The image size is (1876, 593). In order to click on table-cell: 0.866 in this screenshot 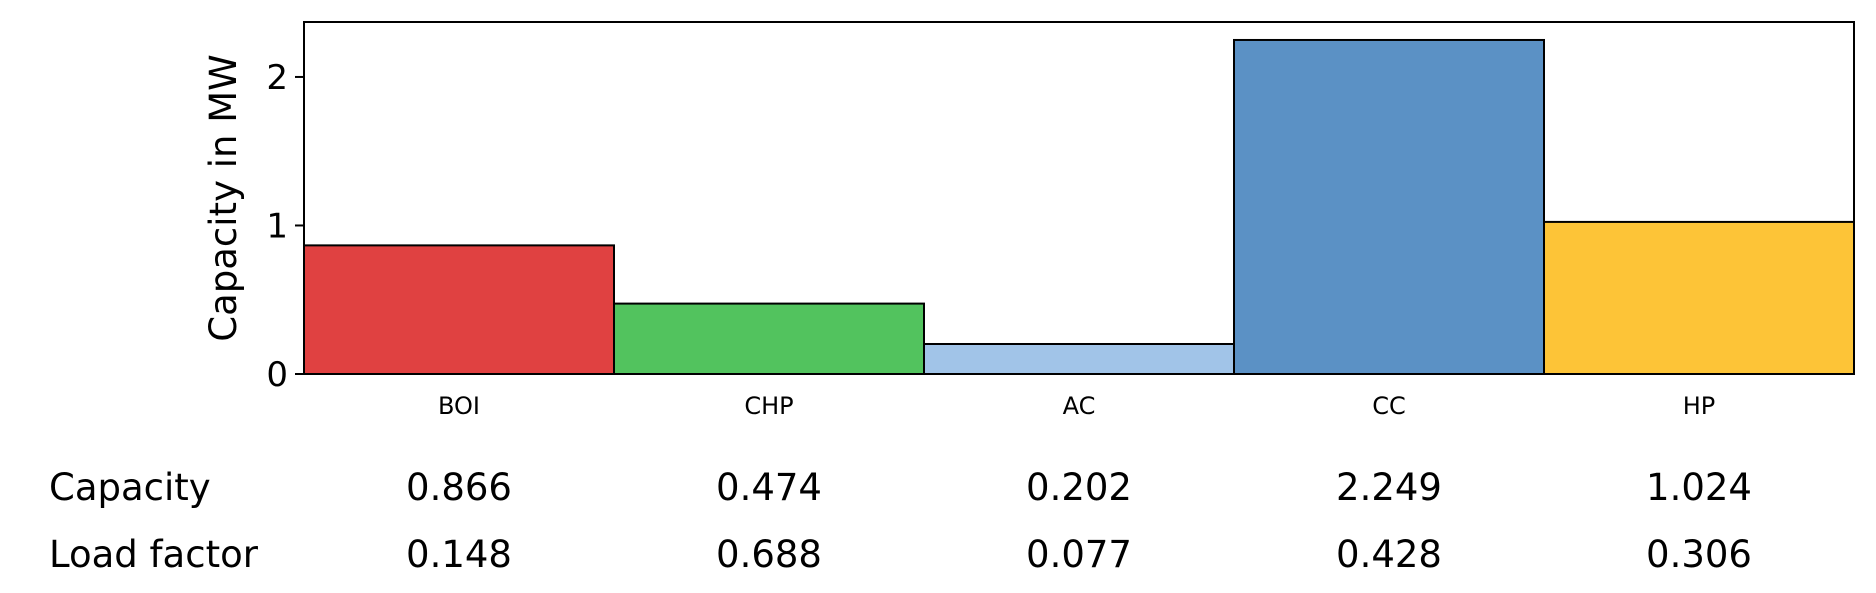, I will do `click(459, 487)`.